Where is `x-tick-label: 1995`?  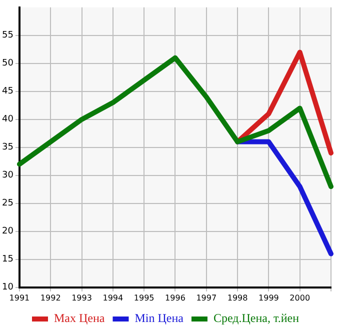
x-tick-label: 1995 is located at coordinates (144, 297).